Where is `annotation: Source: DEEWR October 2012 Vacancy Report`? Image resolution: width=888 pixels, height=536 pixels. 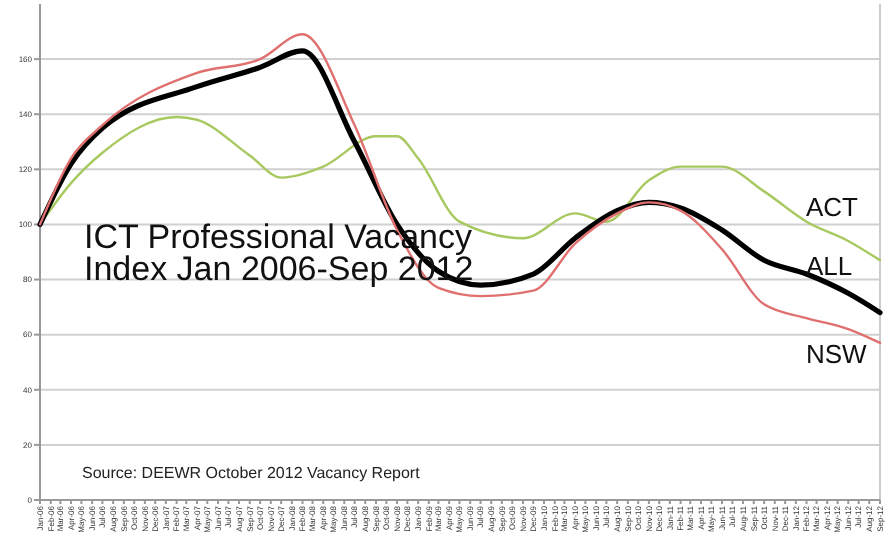
annotation: Source: DEEWR October 2012 Vacancy Report is located at coordinates (252, 473).